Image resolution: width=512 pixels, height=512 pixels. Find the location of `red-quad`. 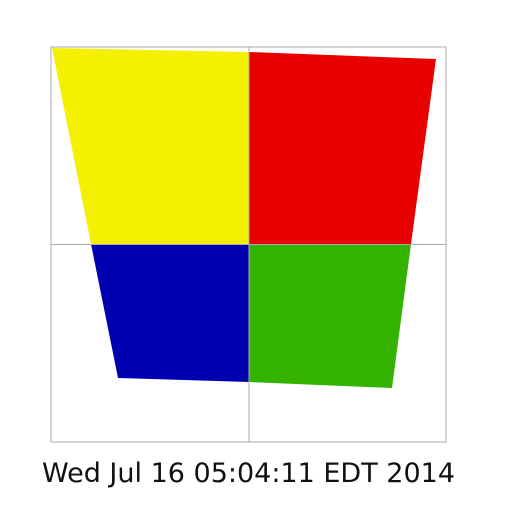

red-quad is located at coordinates (342, 148).